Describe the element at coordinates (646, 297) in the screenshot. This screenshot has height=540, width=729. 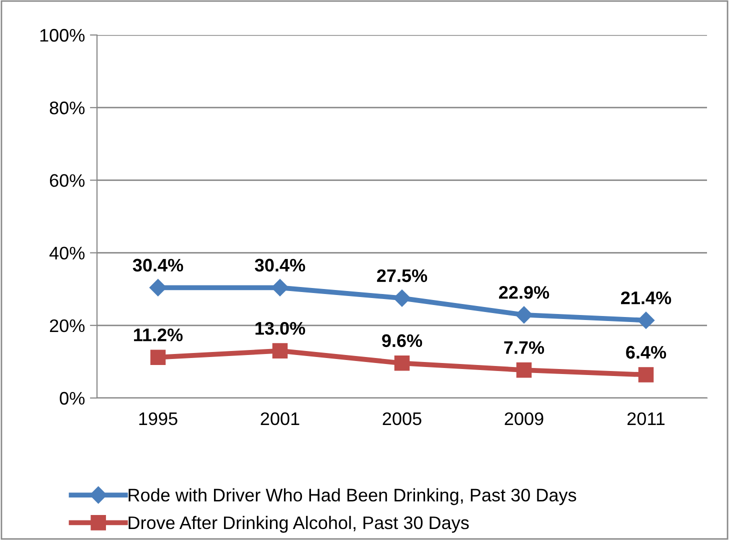
I see `data-label: 21.4%` at that location.